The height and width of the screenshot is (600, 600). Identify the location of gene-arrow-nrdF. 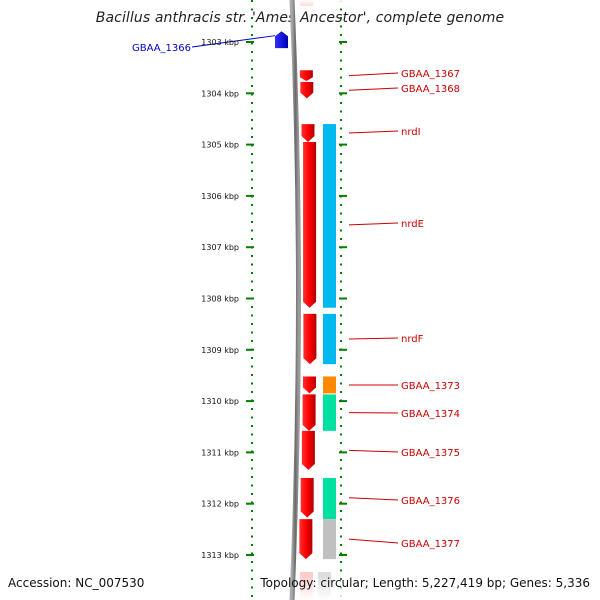
(310, 339).